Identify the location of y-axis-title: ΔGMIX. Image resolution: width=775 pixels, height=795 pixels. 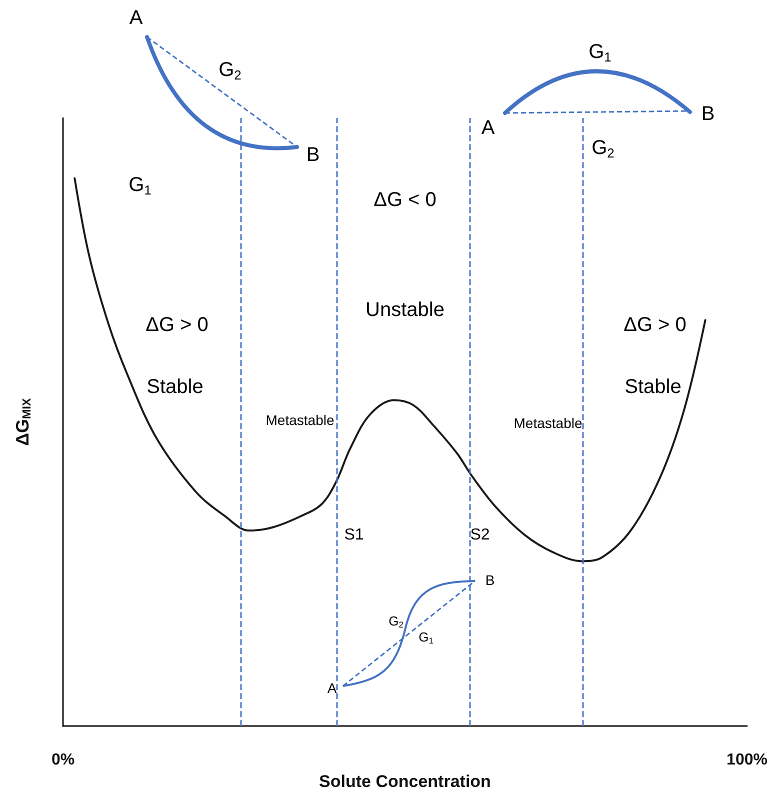
(23, 422).